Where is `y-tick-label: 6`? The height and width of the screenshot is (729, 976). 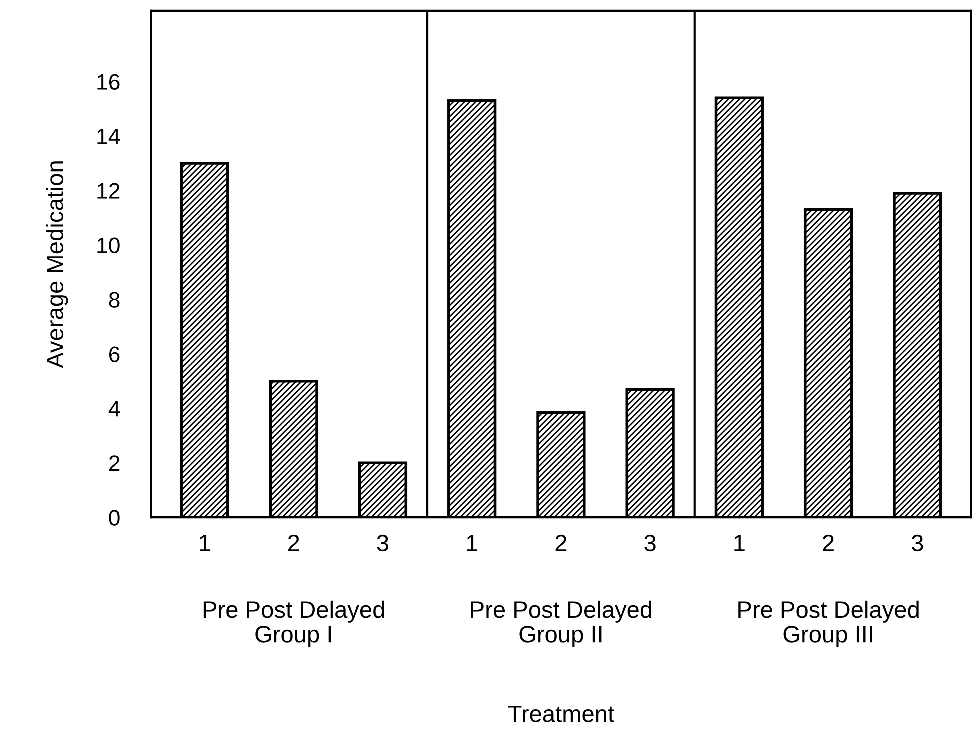 y-tick-label: 6 is located at coordinates (114, 354).